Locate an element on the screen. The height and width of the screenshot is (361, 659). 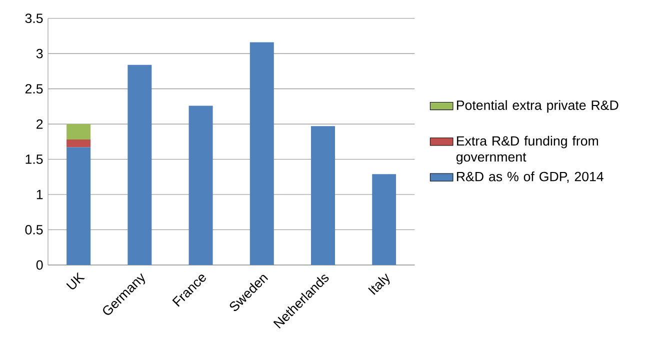
y-tick-label: 3.5 is located at coordinates (34, 19).